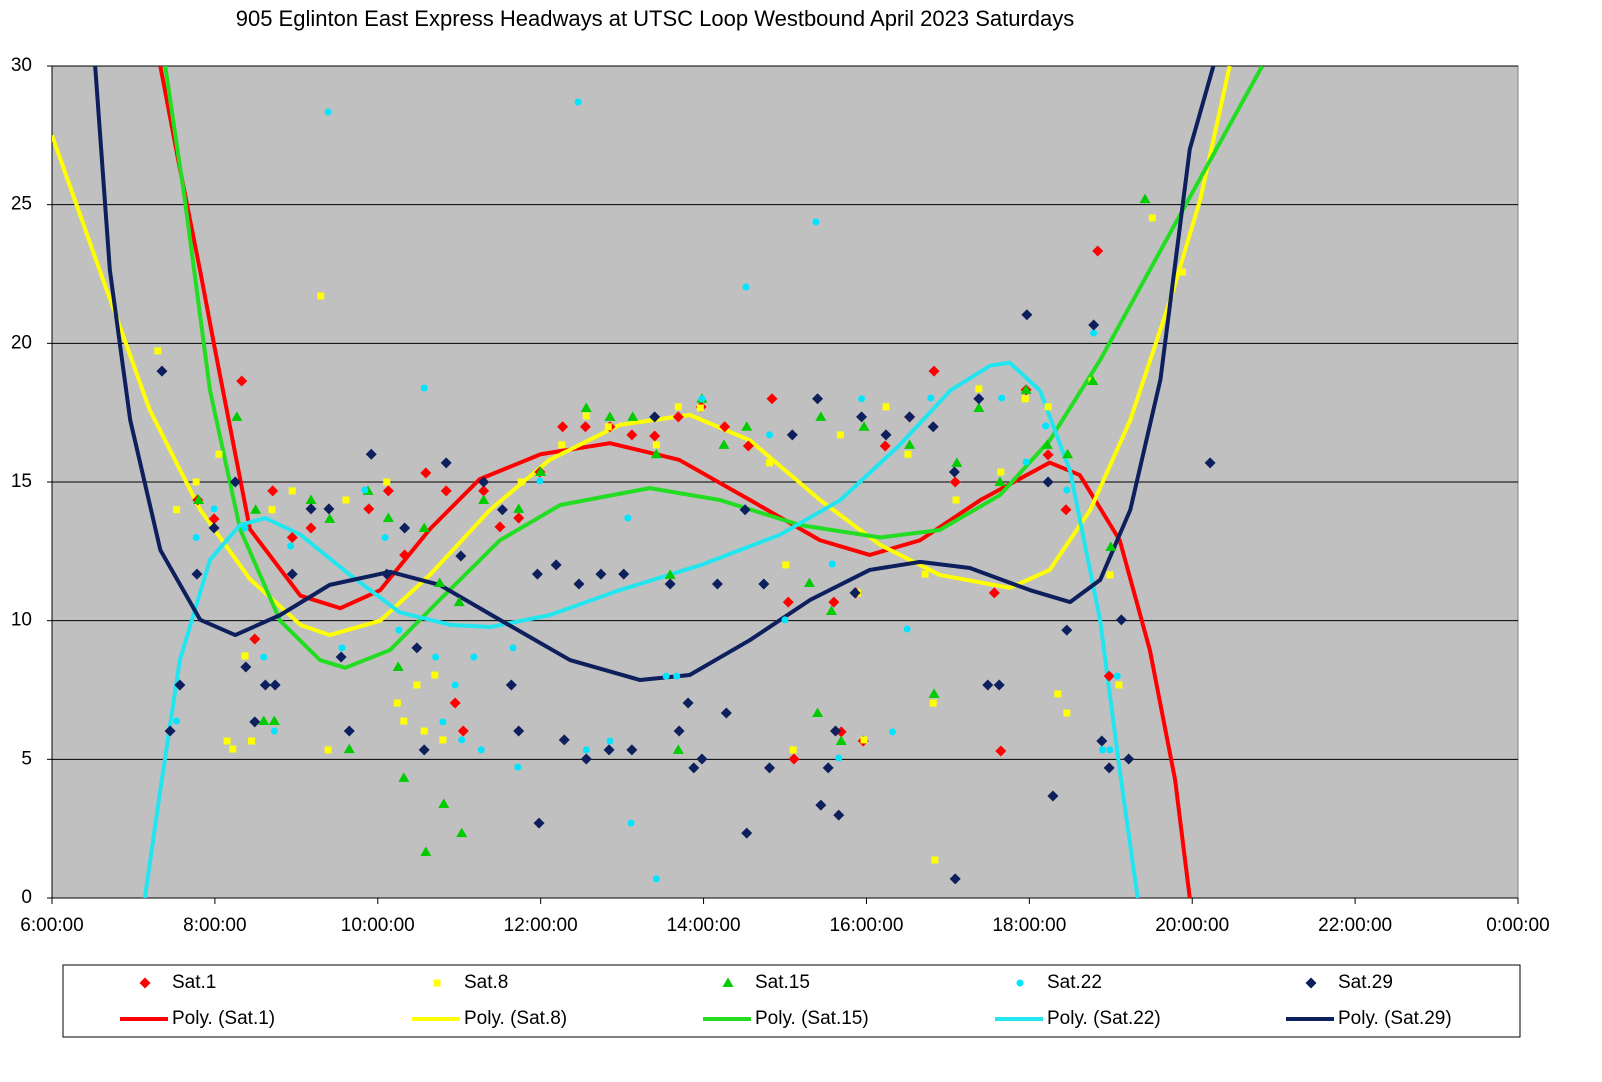 Image resolution: width=1602 pixels, height=1082 pixels. What do you see at coordinates (437, 983) in the screenshot?
I see `legend-marker` at bounding box center [437, 983].